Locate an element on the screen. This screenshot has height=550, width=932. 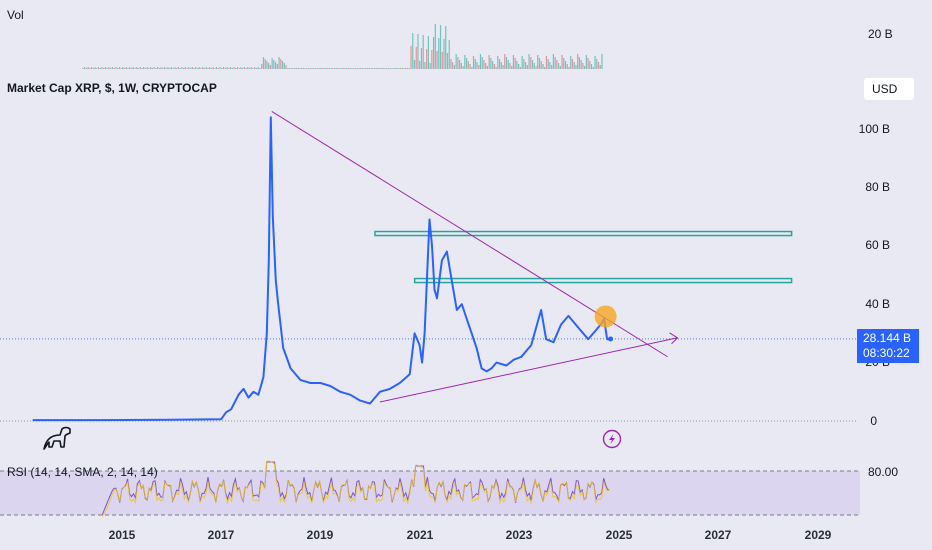
lightning-icon is located at coordinates (612, 439).